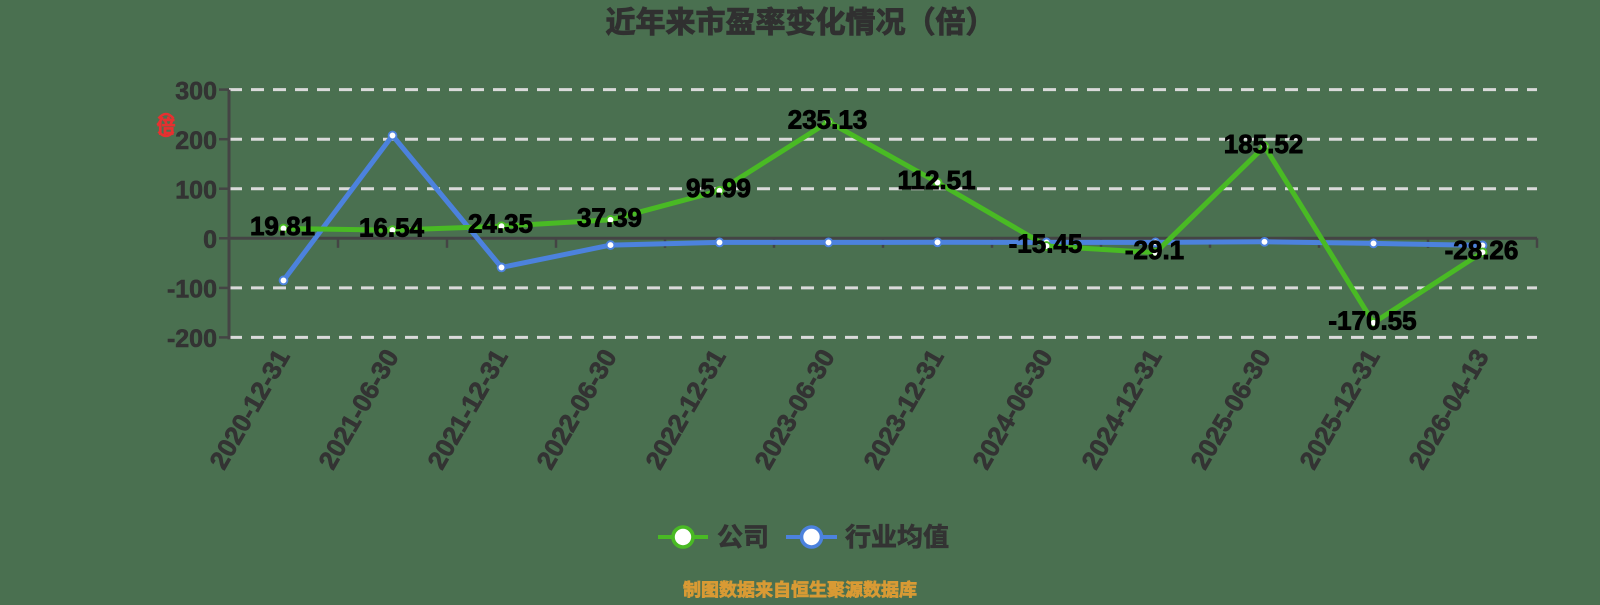  What do you see at coordinates (210, 240) in the screenshot?
I see `svg-text: 0` at bounding box center [210, 240].